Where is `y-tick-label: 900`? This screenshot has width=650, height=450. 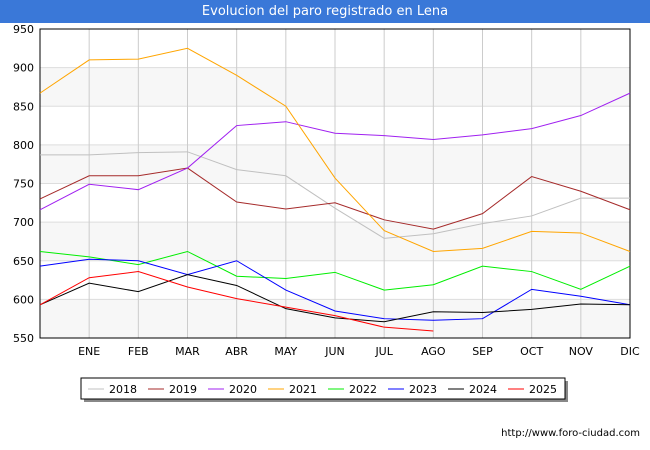
y-tick-label: 900 is located at coordinates (23, 68).